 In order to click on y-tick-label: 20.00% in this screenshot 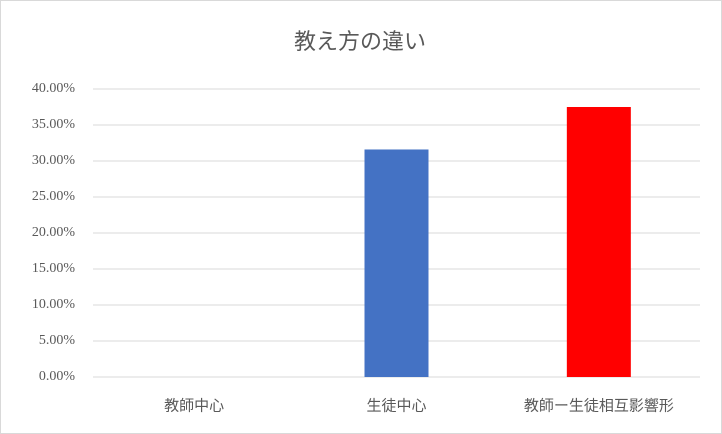, I will do `click(54, 232)`.